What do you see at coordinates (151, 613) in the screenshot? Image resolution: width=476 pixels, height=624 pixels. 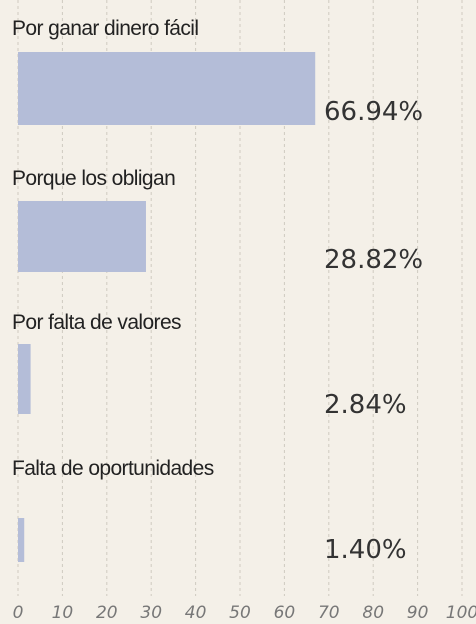 I see `x-tick-label: 30` at bounding box center [151, 613].